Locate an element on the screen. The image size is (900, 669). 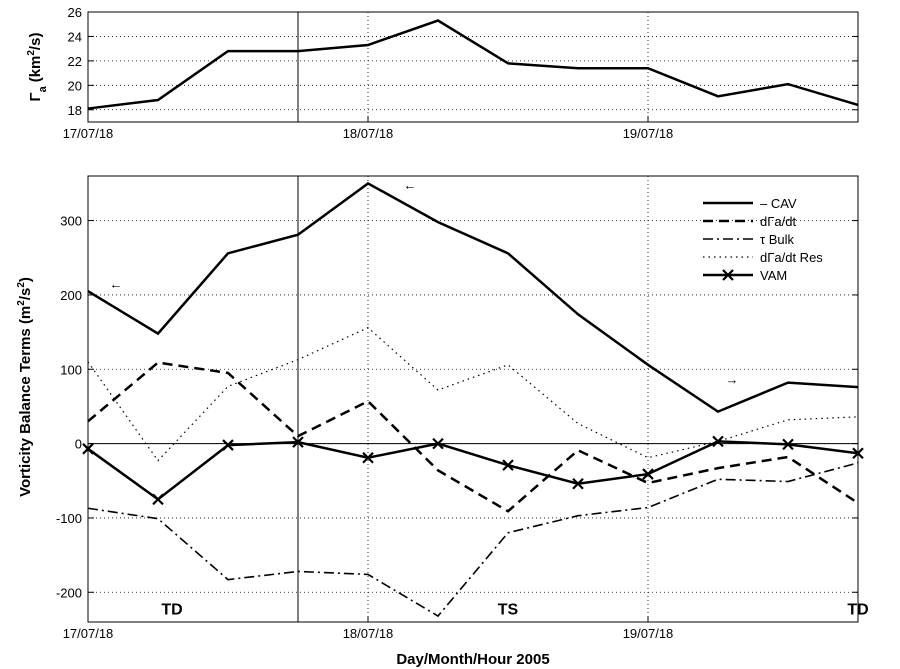
legend-label: dΓa/dt is located at coordinates (778, 221).